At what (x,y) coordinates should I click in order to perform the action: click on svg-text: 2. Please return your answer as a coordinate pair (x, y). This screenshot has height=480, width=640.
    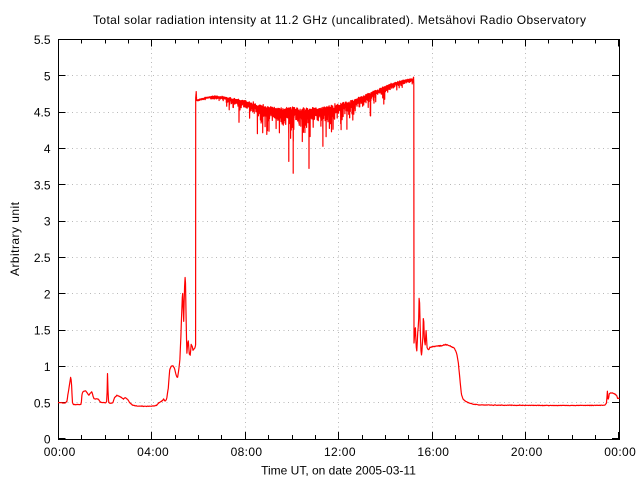
    Looking at the image, I should click on (47, 294).